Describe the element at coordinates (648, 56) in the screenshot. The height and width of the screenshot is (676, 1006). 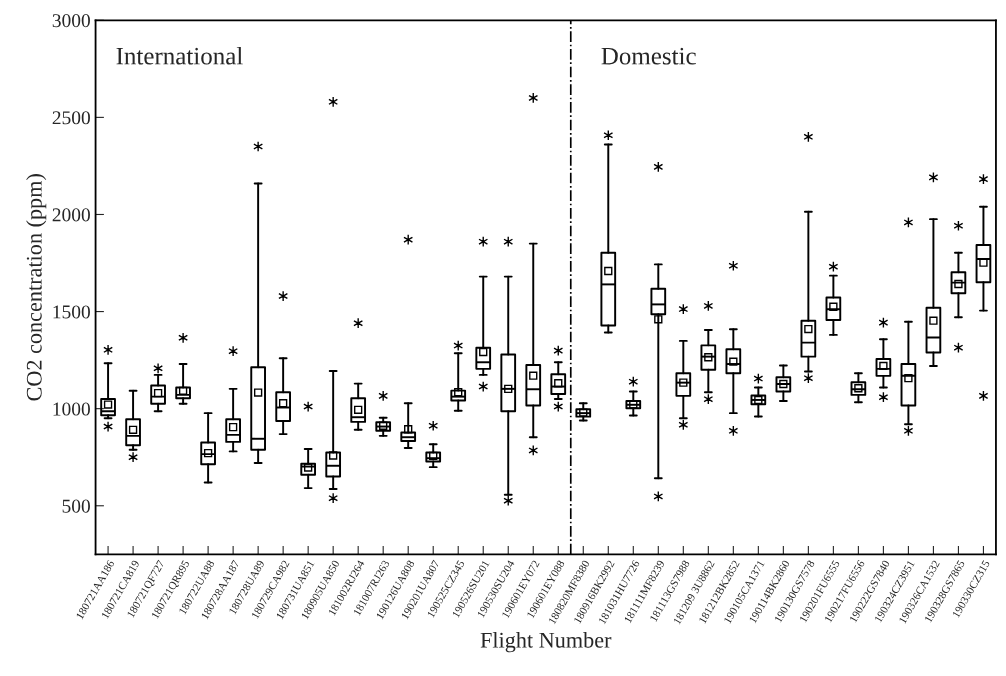
I see `annotation: Domestic` at that location.